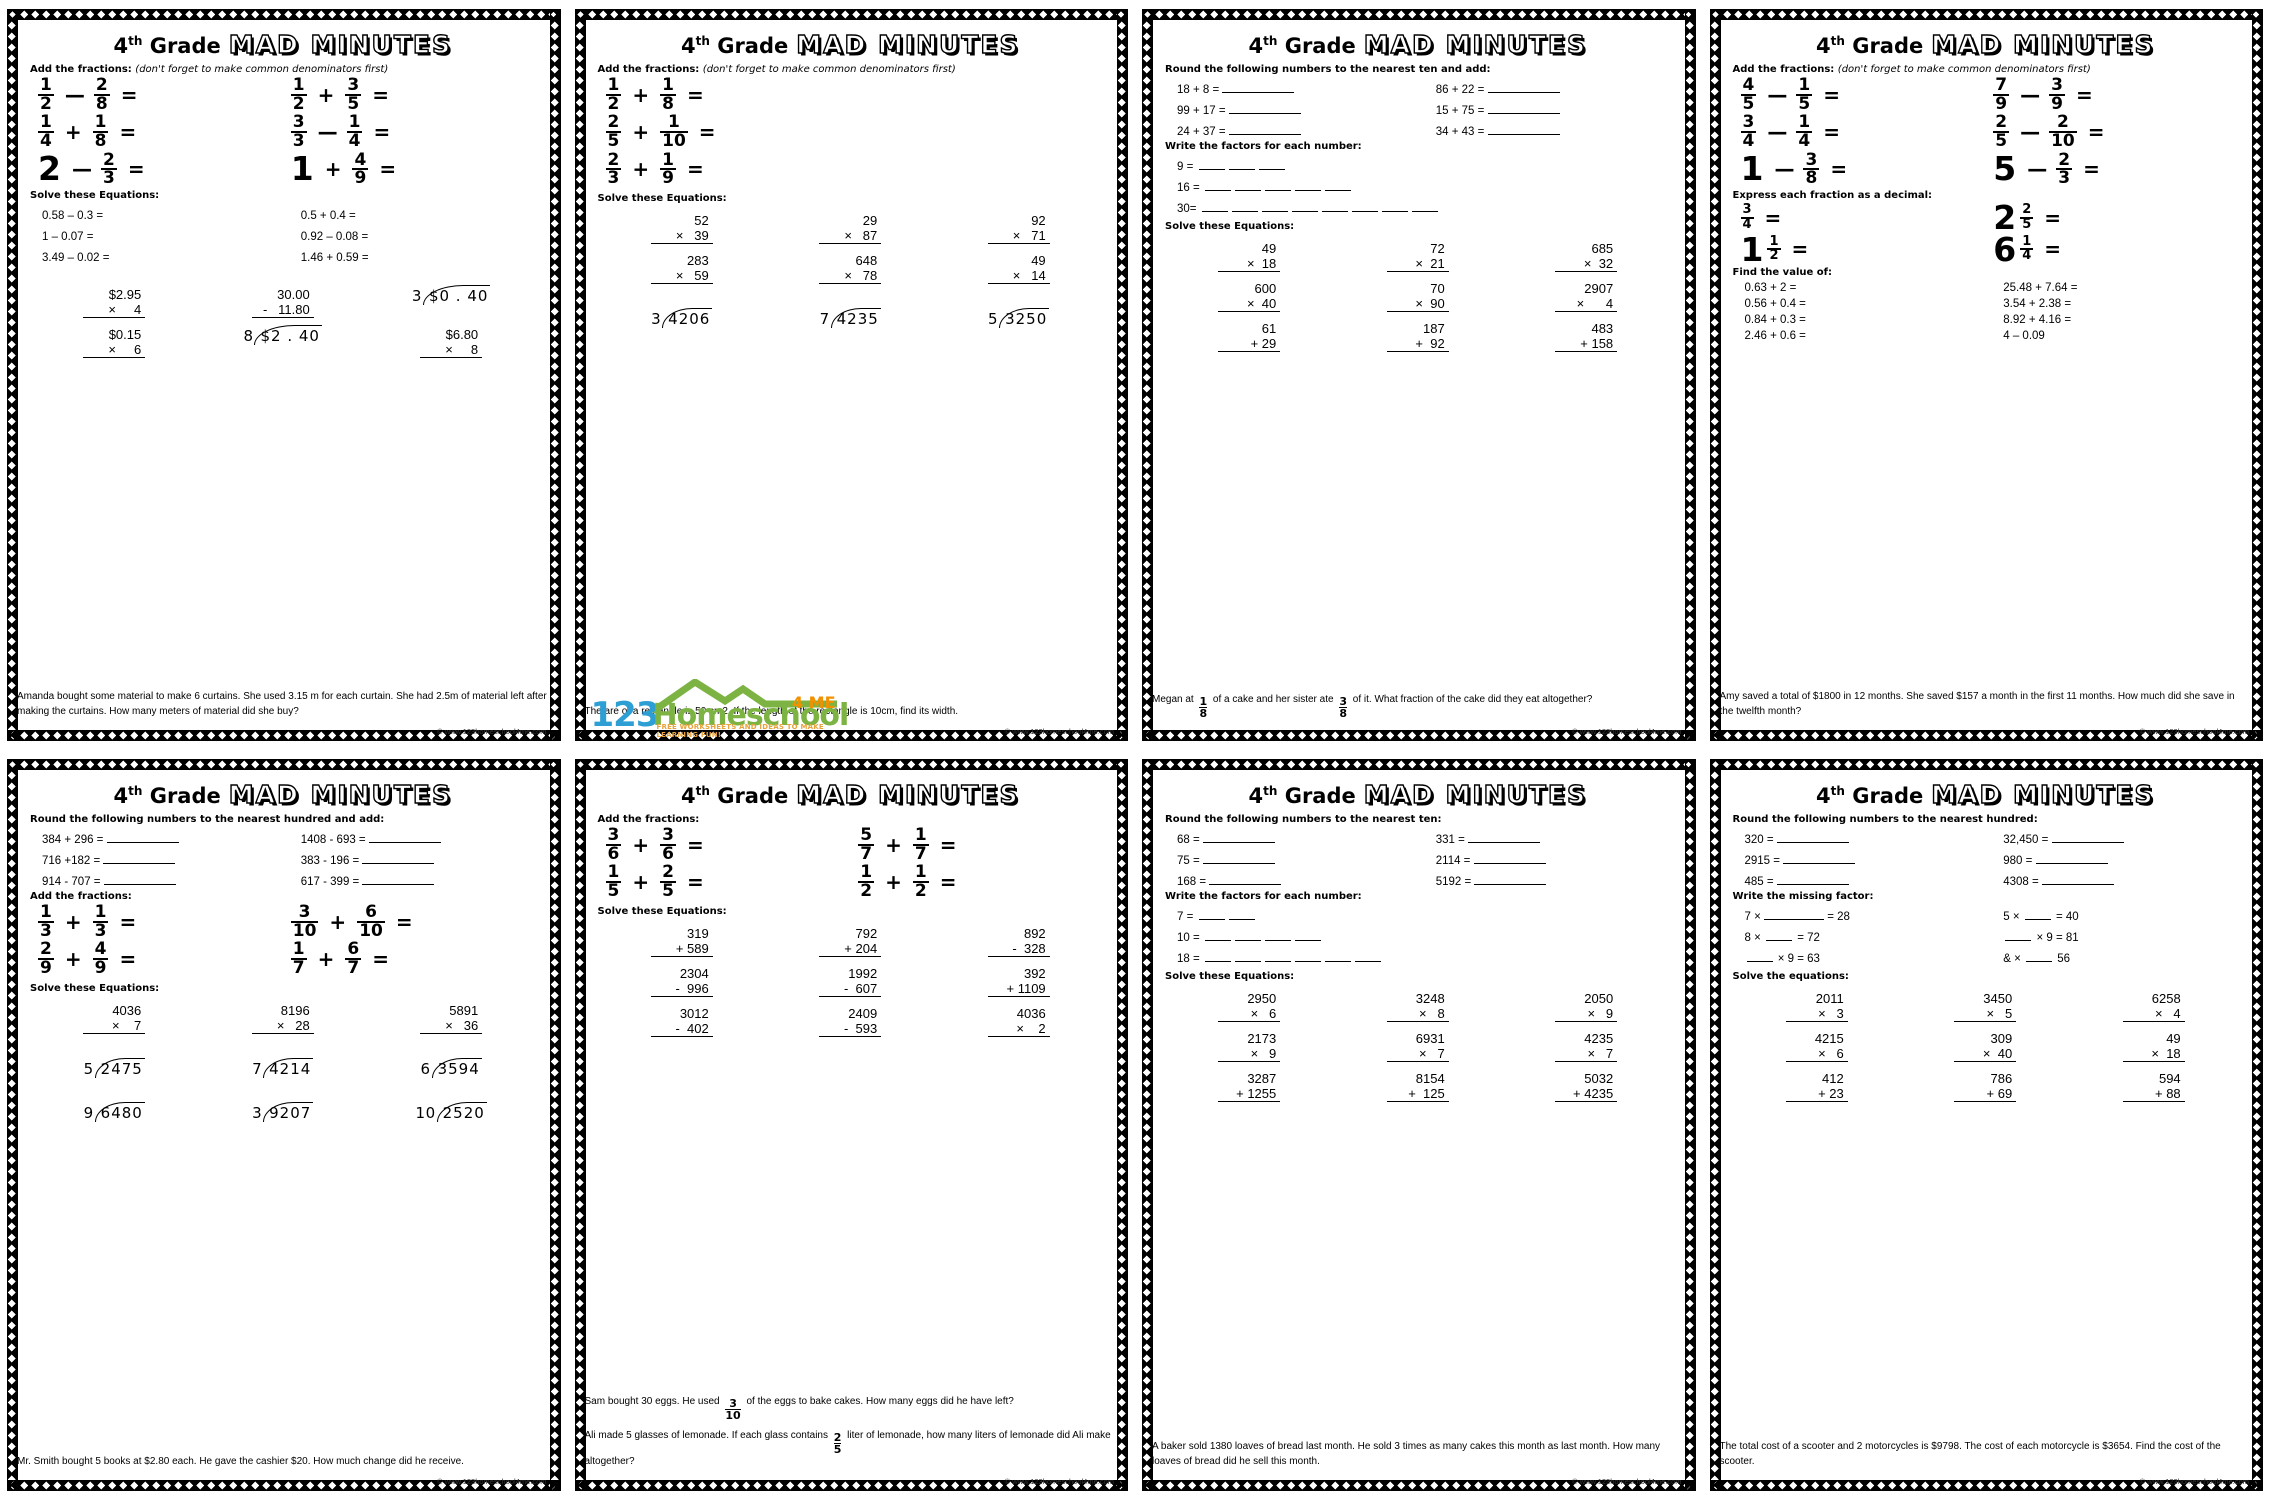  What do you see at coordinates (283, 921) in the screenshot?
I see `fraction-row: 1 3 +1 3 = 3 10 +6 10 =` at bounding box center [283, 921].